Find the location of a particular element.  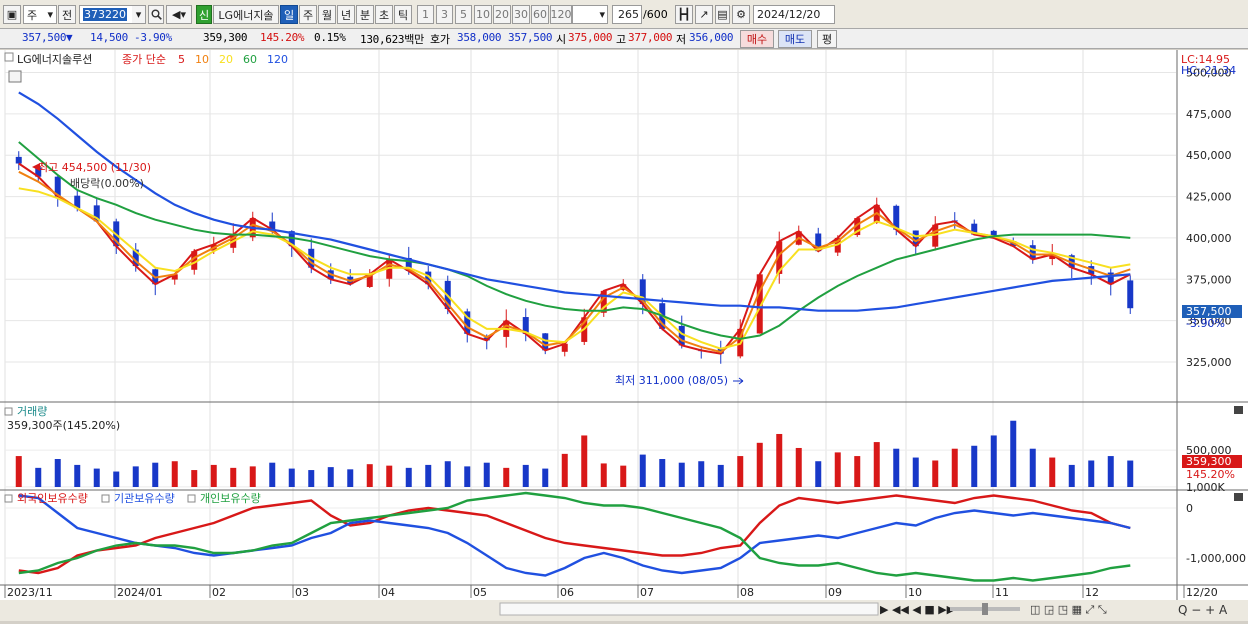

low-annotation: 최저 311,000 (08/05) is located at coordinates (671, 380).